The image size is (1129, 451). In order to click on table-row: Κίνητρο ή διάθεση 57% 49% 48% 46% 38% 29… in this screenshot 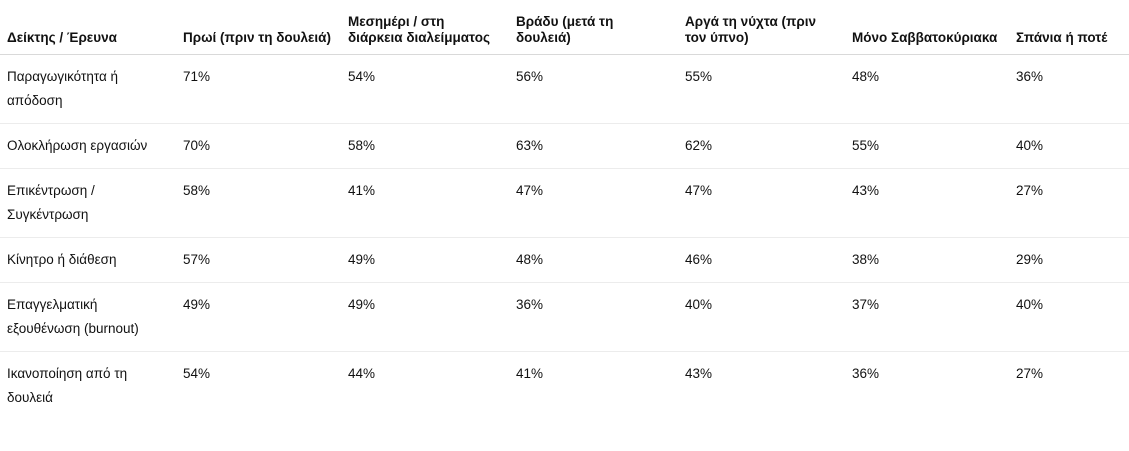, I will do `click(564, 260)`.